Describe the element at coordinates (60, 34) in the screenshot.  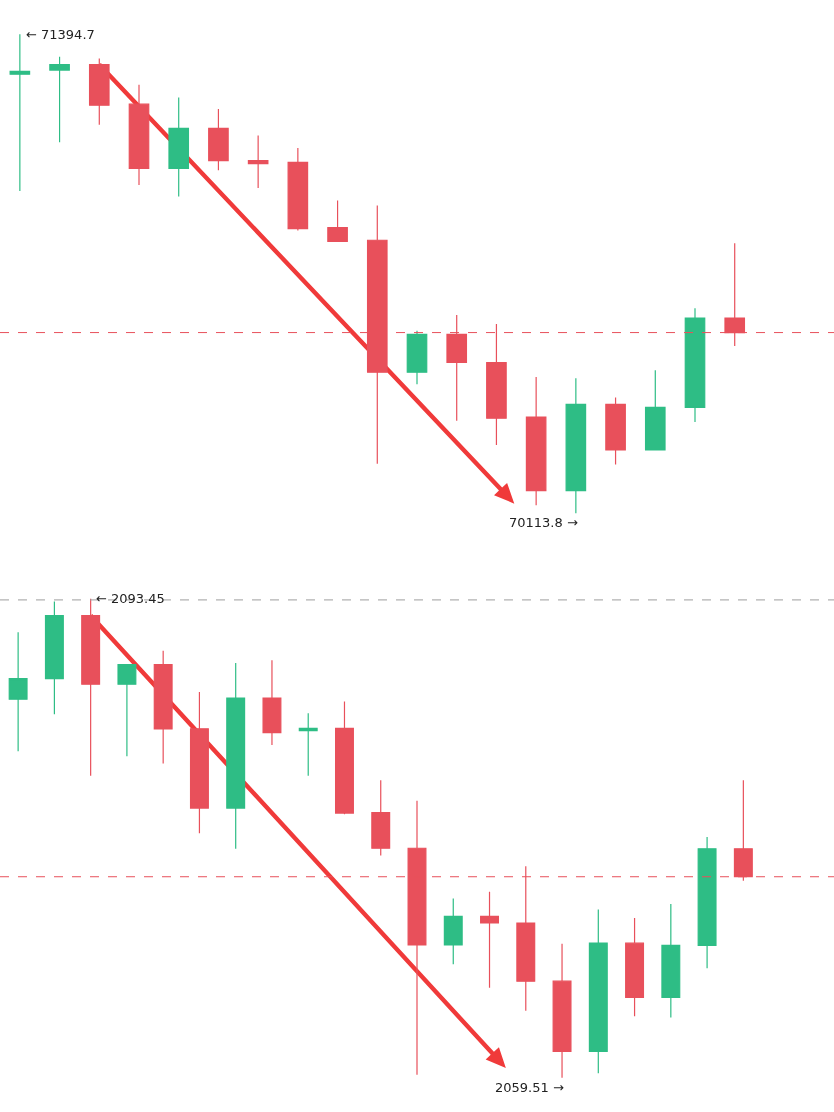
I see `annotation: ← 71394.7` at that location.